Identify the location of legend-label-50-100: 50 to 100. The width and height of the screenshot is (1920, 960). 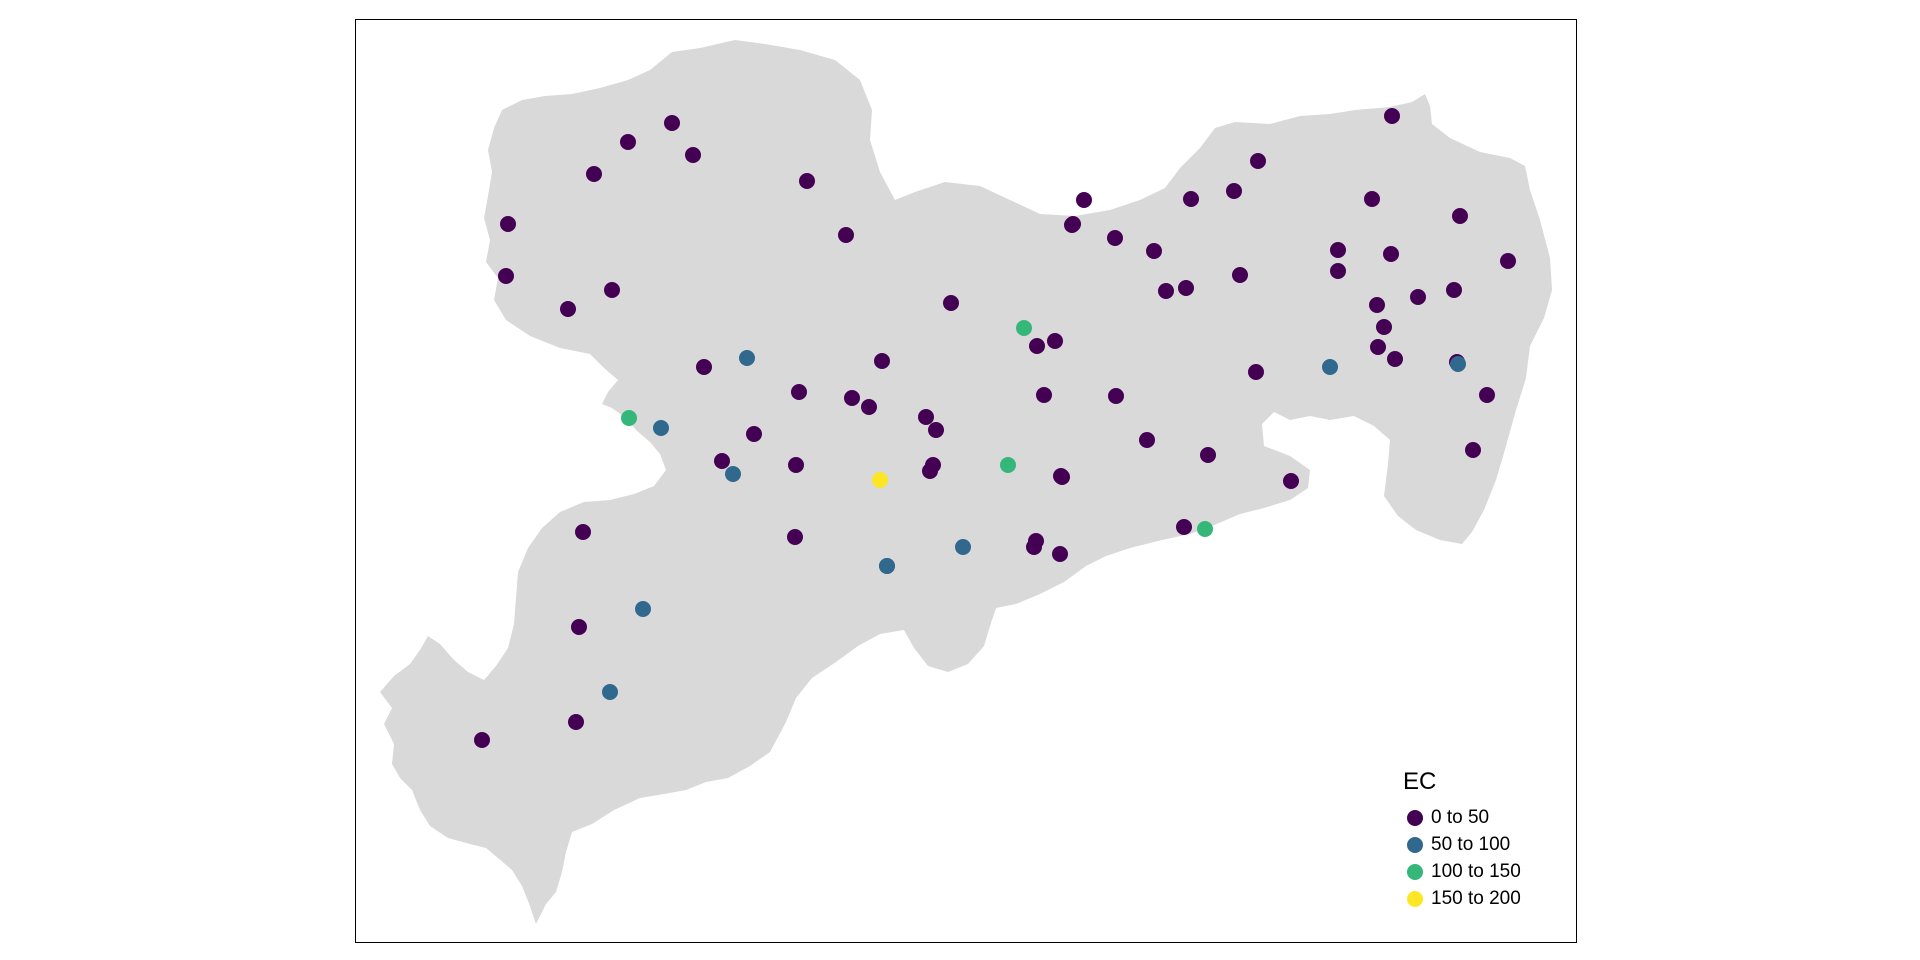
(1471, 844).